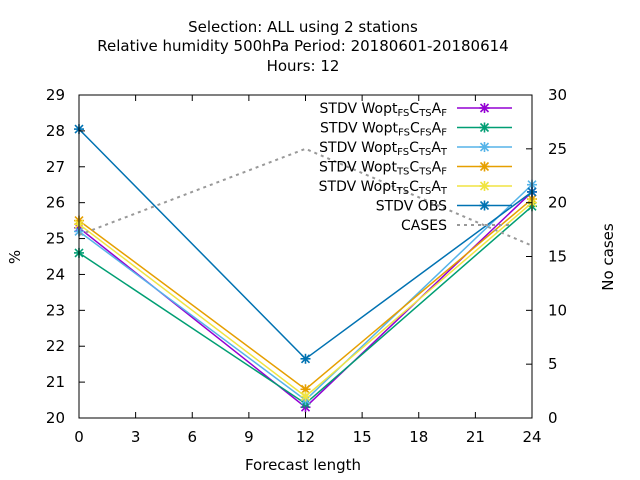 The width and height of the screenshot is (640, 480). Describe the element at coordinates (249, 437) in the screenshot. I see `x-tick-label: 9` at that location.